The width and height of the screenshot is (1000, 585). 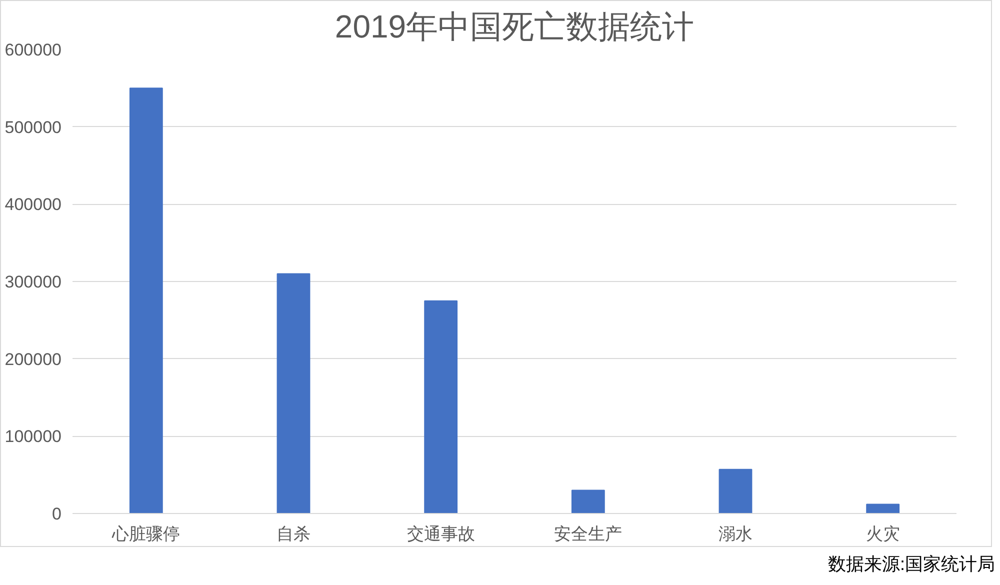 I want to click on y-tick-label: 0, so click(x=57, y=514).